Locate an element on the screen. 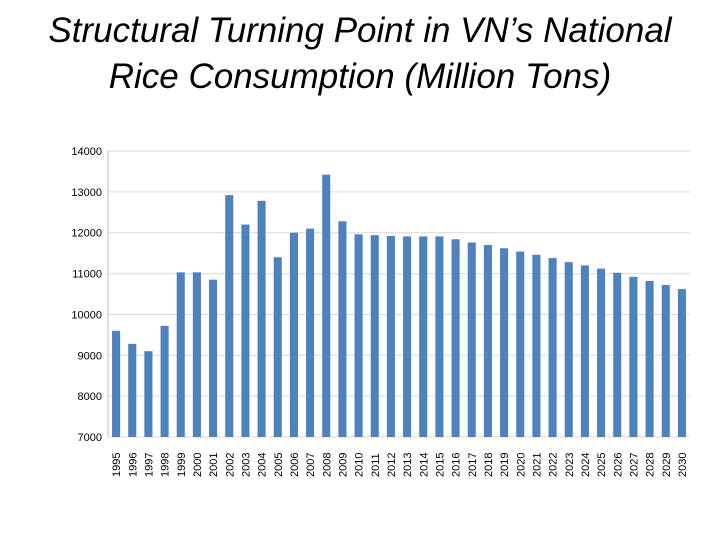 The width and height of the screenshot is (720, 545). y-tick-label: 7000 is located at coordinates (90, 438).